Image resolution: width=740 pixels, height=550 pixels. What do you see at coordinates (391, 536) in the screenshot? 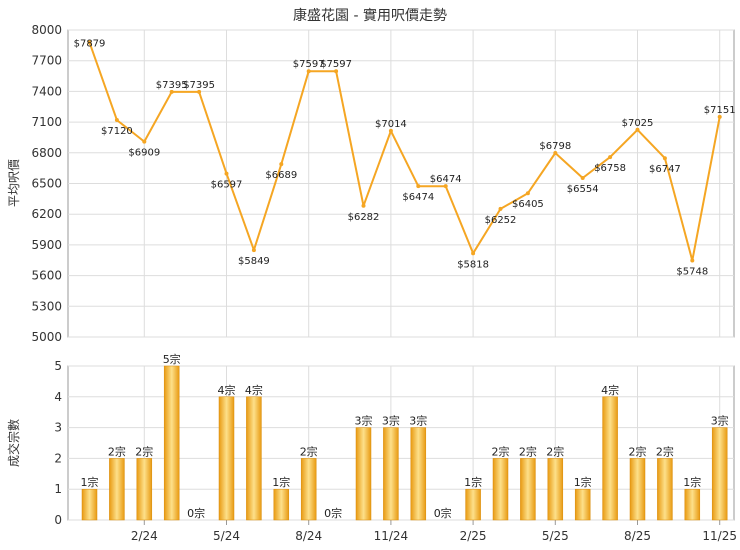
I see `x-tick-label: 11/24` at bounding box center [391, 536].